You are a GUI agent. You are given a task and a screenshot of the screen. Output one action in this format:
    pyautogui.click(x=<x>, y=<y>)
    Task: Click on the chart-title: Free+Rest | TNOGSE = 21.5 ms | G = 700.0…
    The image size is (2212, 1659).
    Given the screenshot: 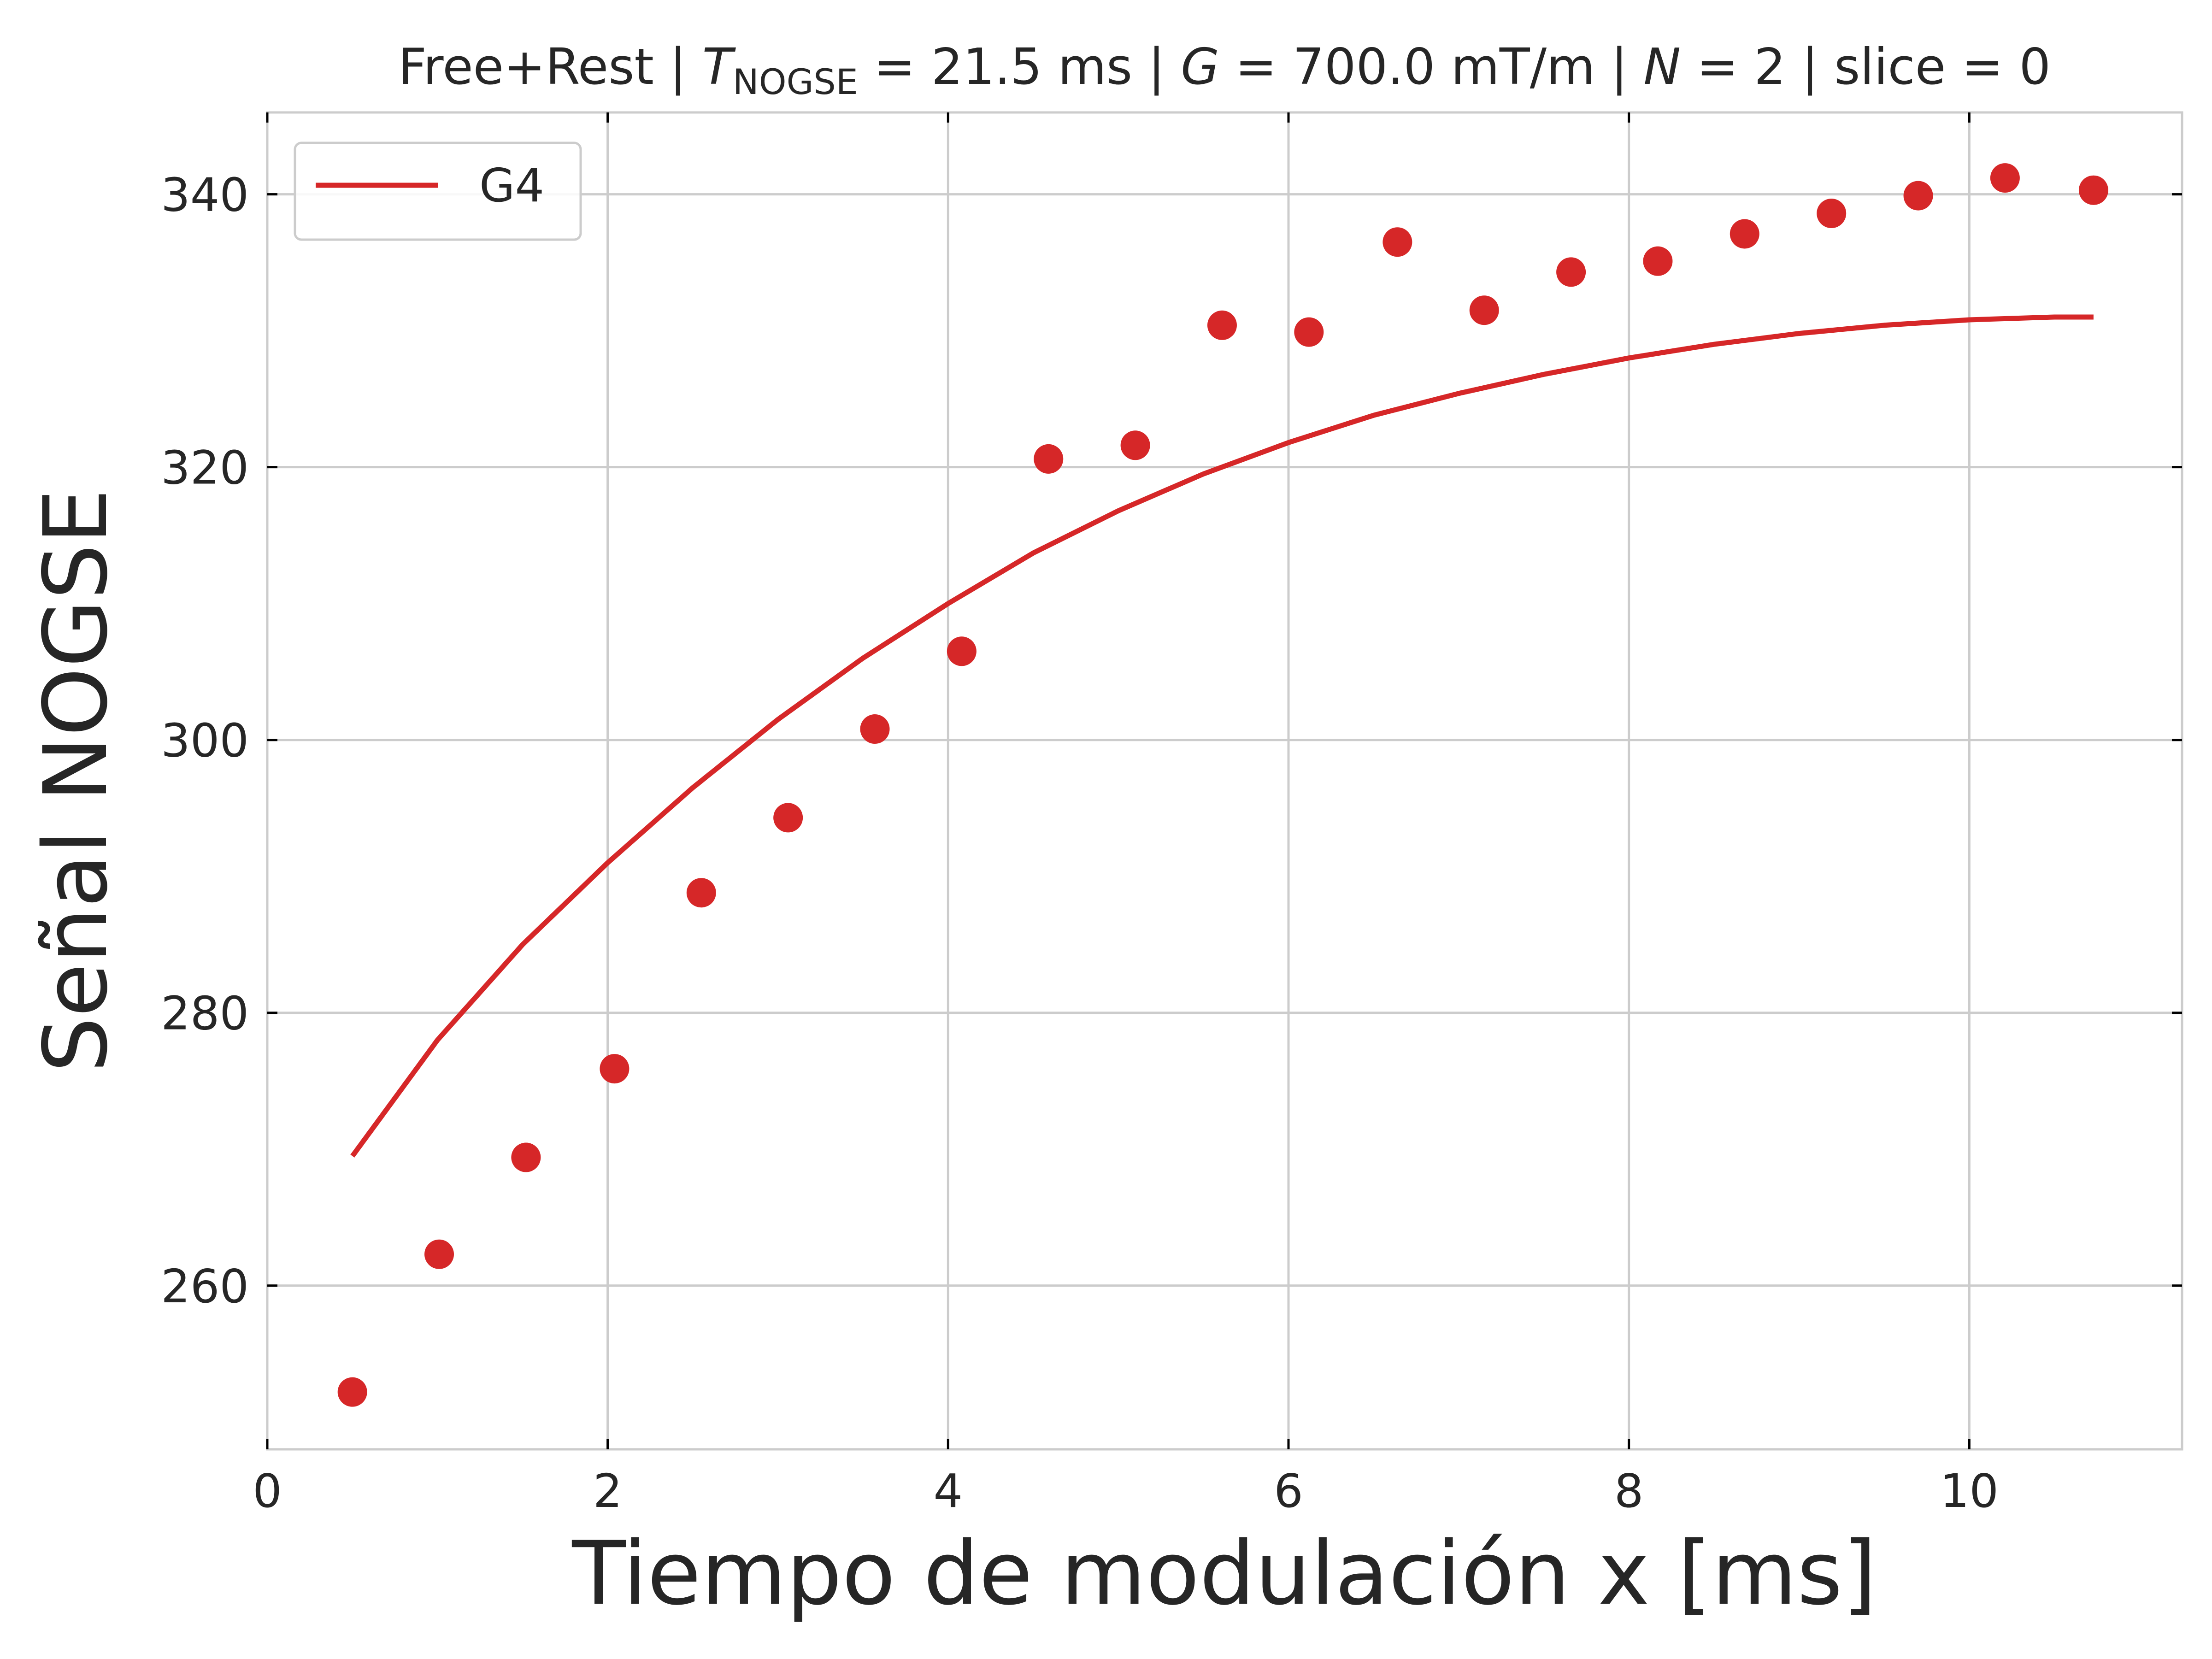 What is the action you would take?
    pyautogui.click(x=1224, y=70)
    